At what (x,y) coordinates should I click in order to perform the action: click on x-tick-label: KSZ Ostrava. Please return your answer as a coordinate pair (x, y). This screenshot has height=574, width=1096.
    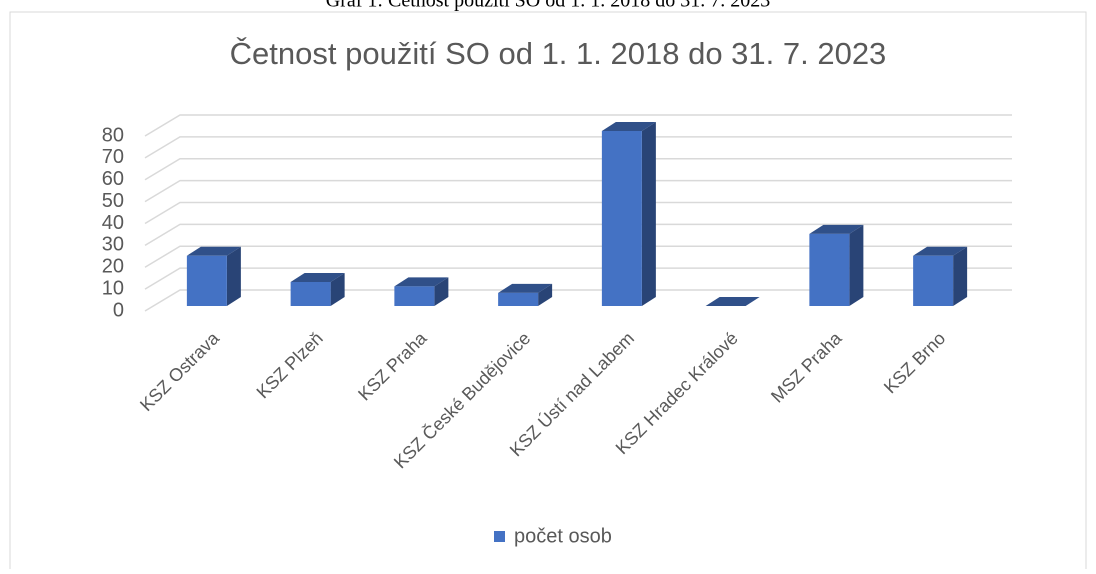
    Looking at the image, I should click on (180, 371).